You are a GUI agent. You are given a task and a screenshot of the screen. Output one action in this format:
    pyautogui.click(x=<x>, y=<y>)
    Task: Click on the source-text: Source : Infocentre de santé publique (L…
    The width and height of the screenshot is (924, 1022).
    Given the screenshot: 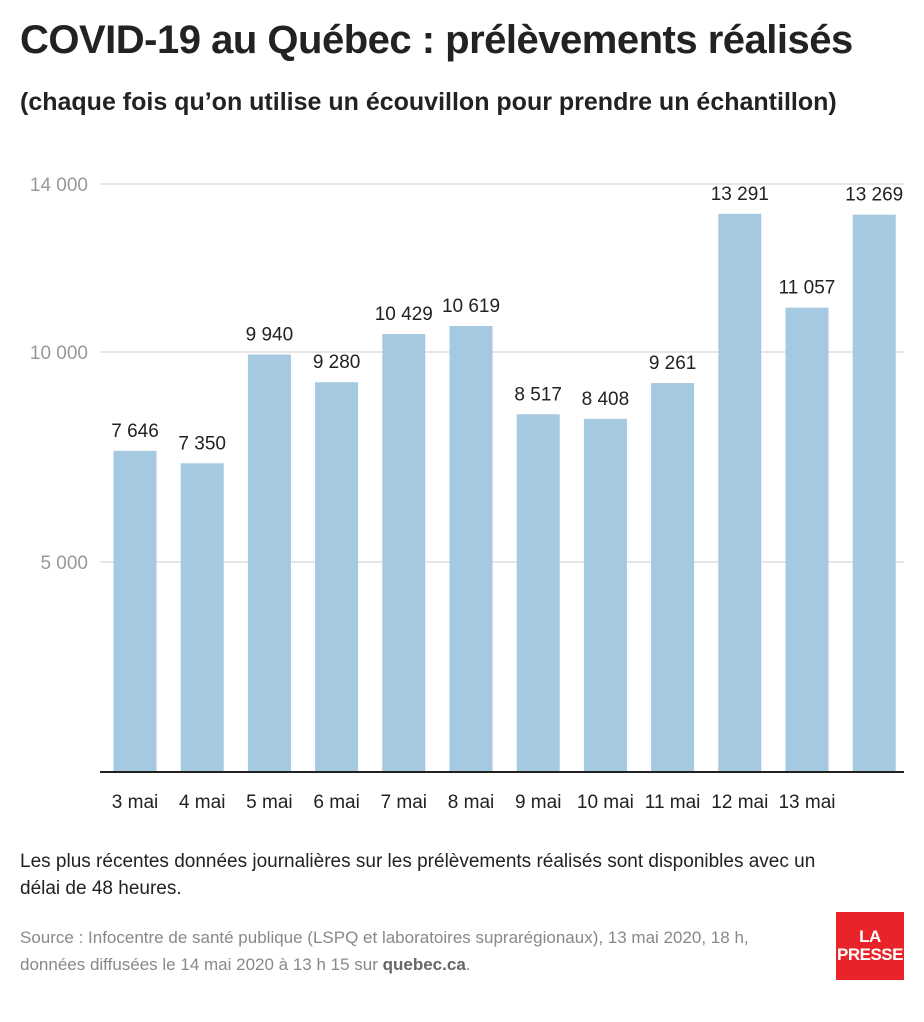 What is the action you would take?
    pyautogui.click(x=384, y=951)
    